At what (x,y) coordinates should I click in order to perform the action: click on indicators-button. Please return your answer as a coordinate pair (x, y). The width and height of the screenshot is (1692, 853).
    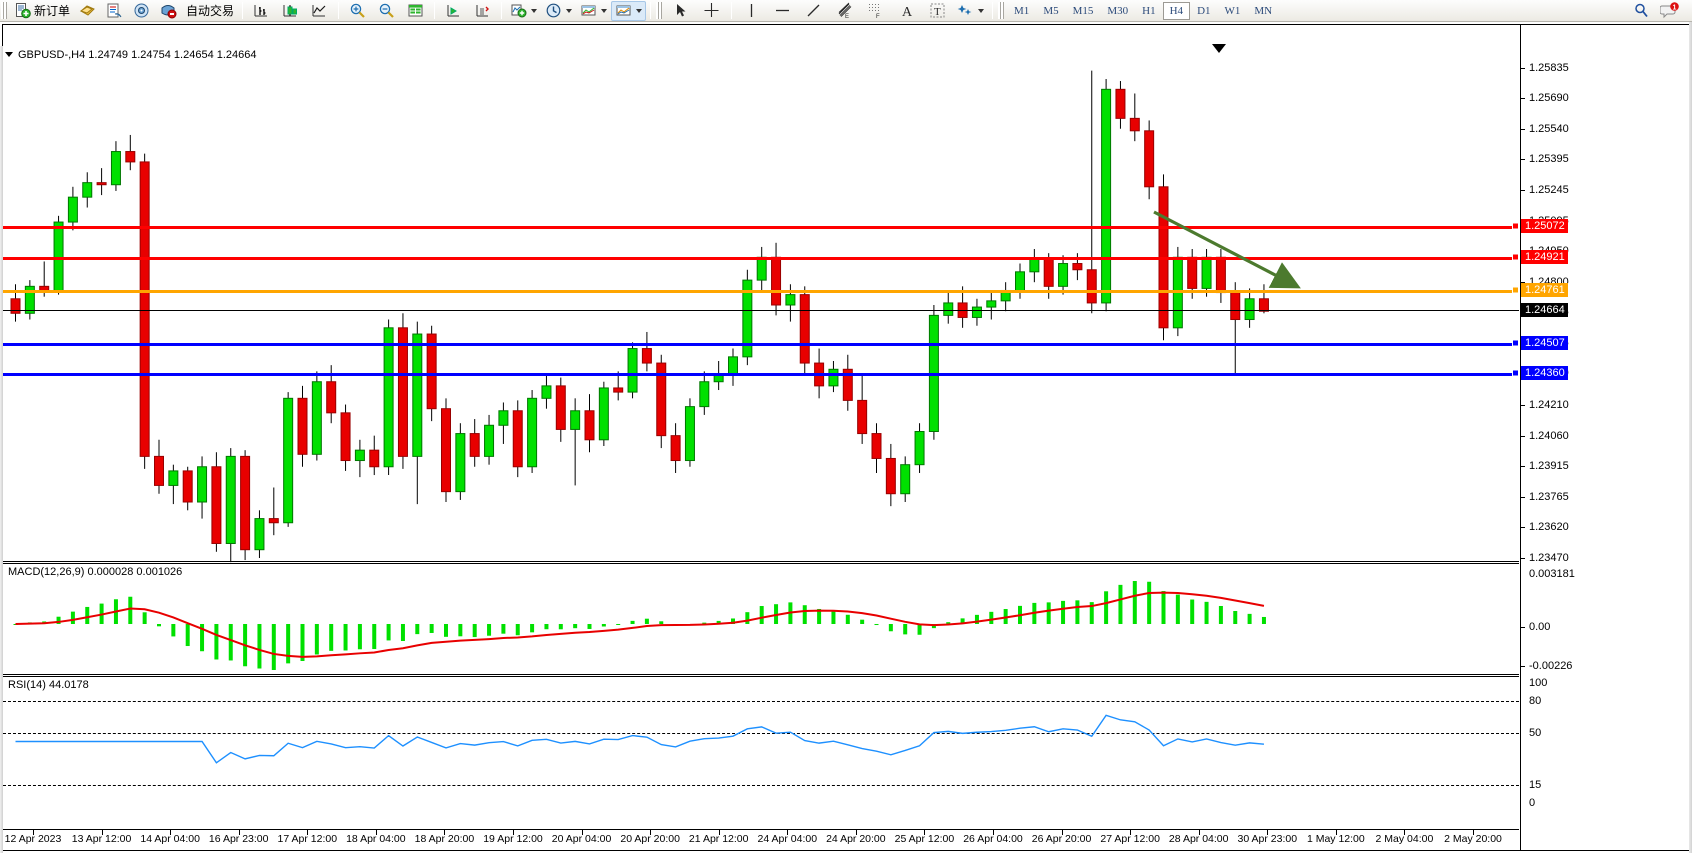
    Looking at the image, I should click on (523, 11).